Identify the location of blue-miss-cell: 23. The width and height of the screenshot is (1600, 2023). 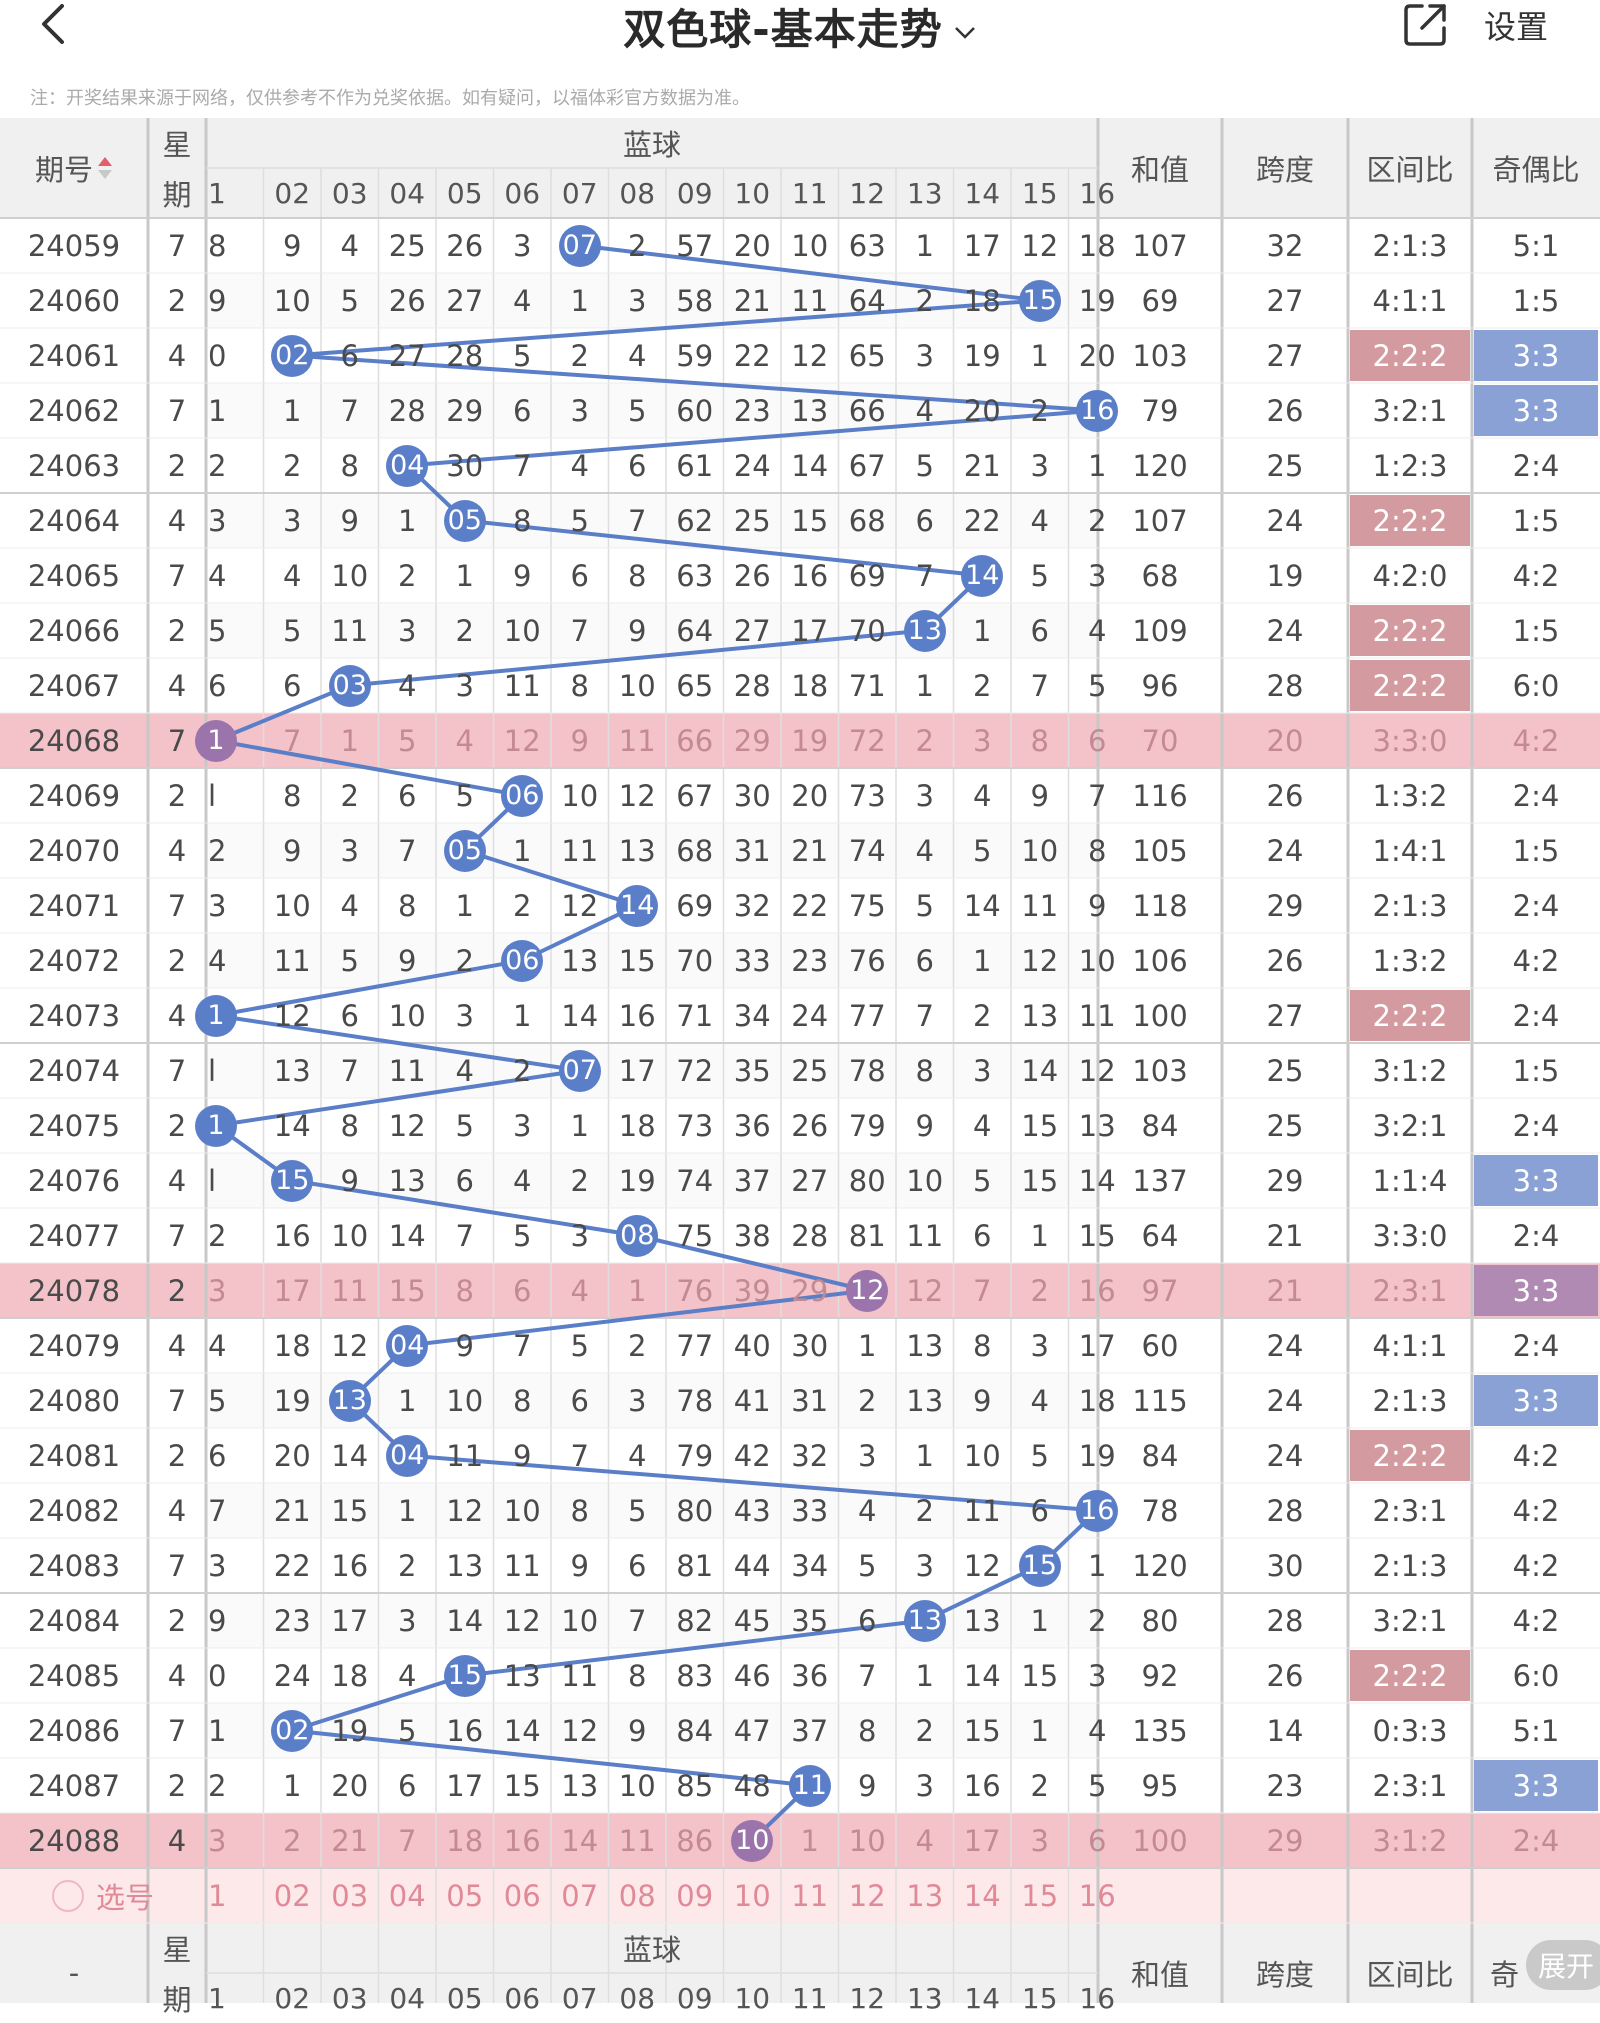
(752, 410).